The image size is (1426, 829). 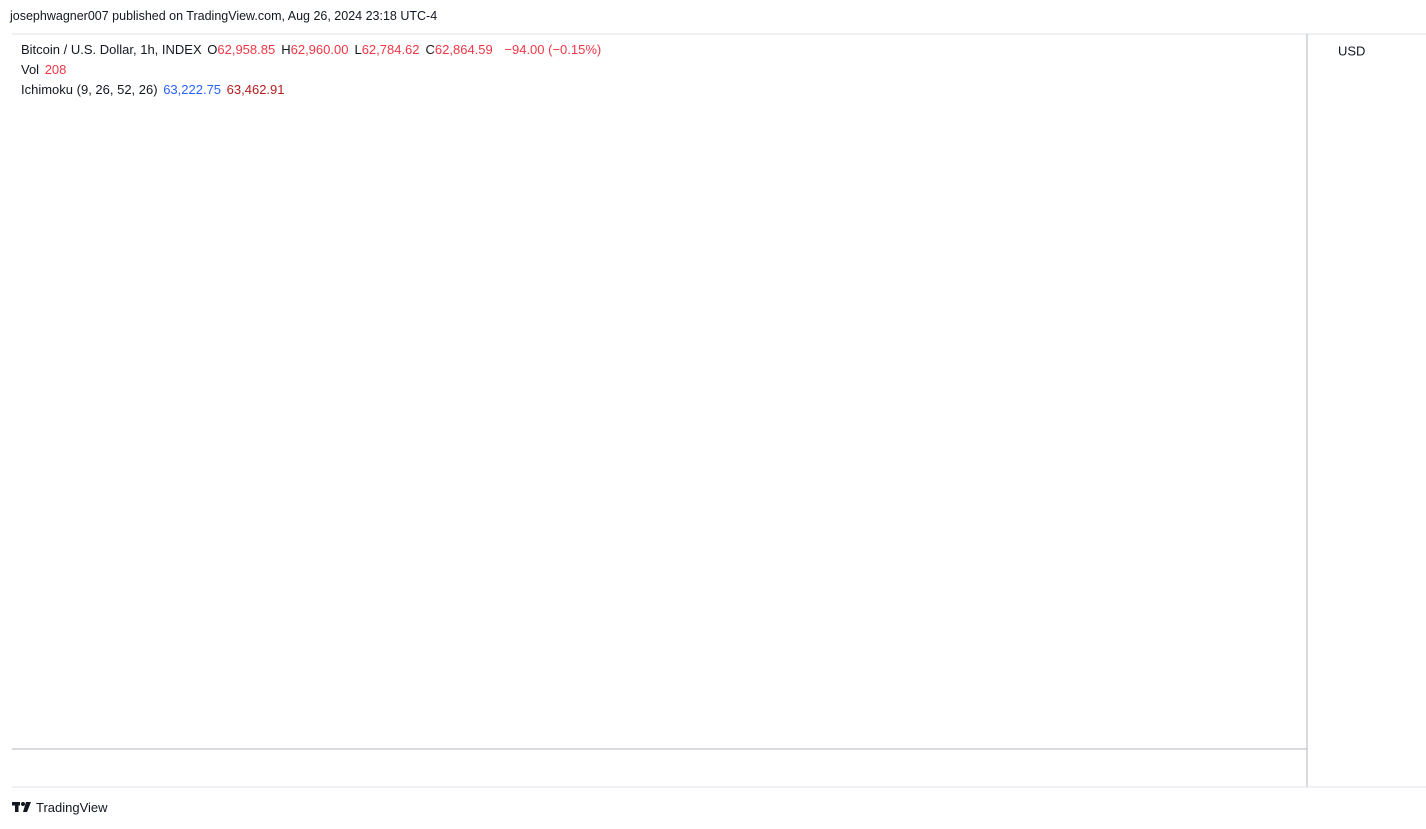 I want to click on base-value: 63,462.91, so click(x=255, y=89).